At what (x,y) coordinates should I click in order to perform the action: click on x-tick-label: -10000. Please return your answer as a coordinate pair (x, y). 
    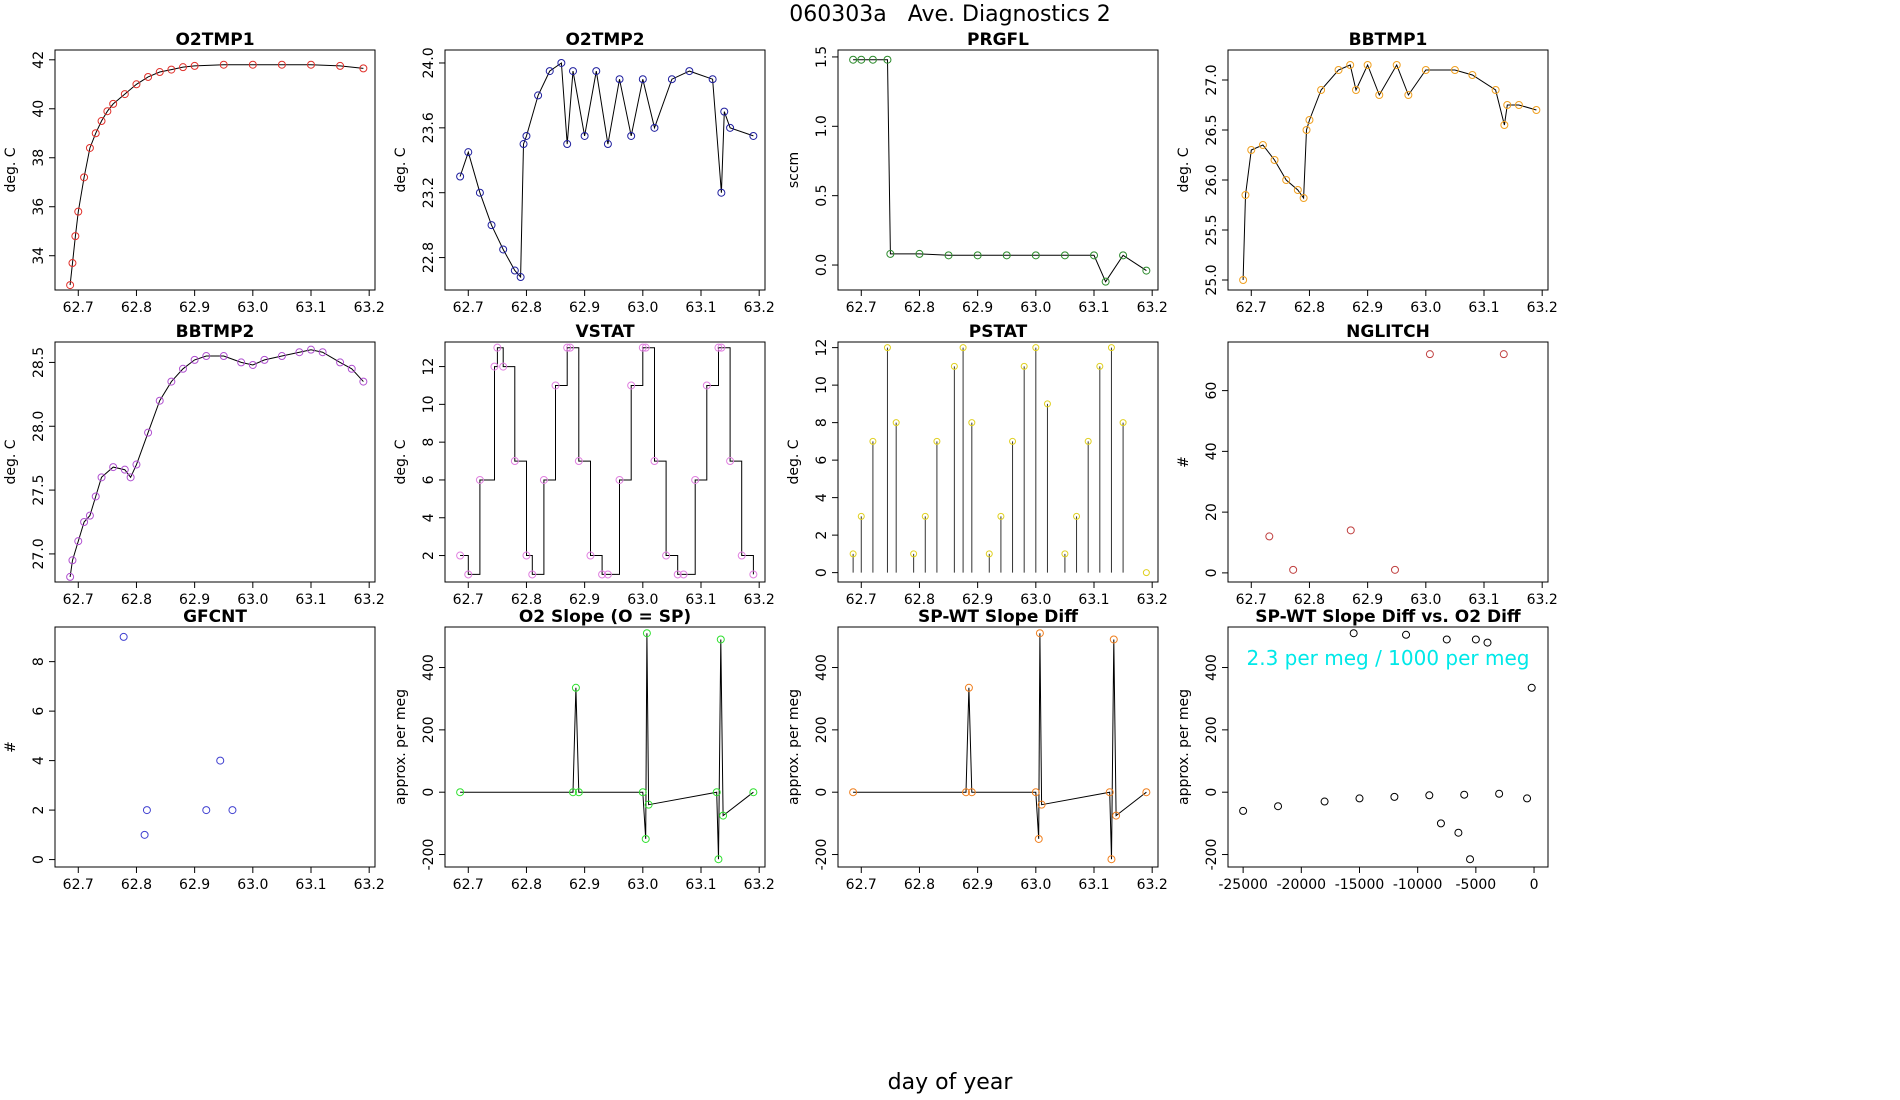
    Looking at the image, I should click on (1418, 885).